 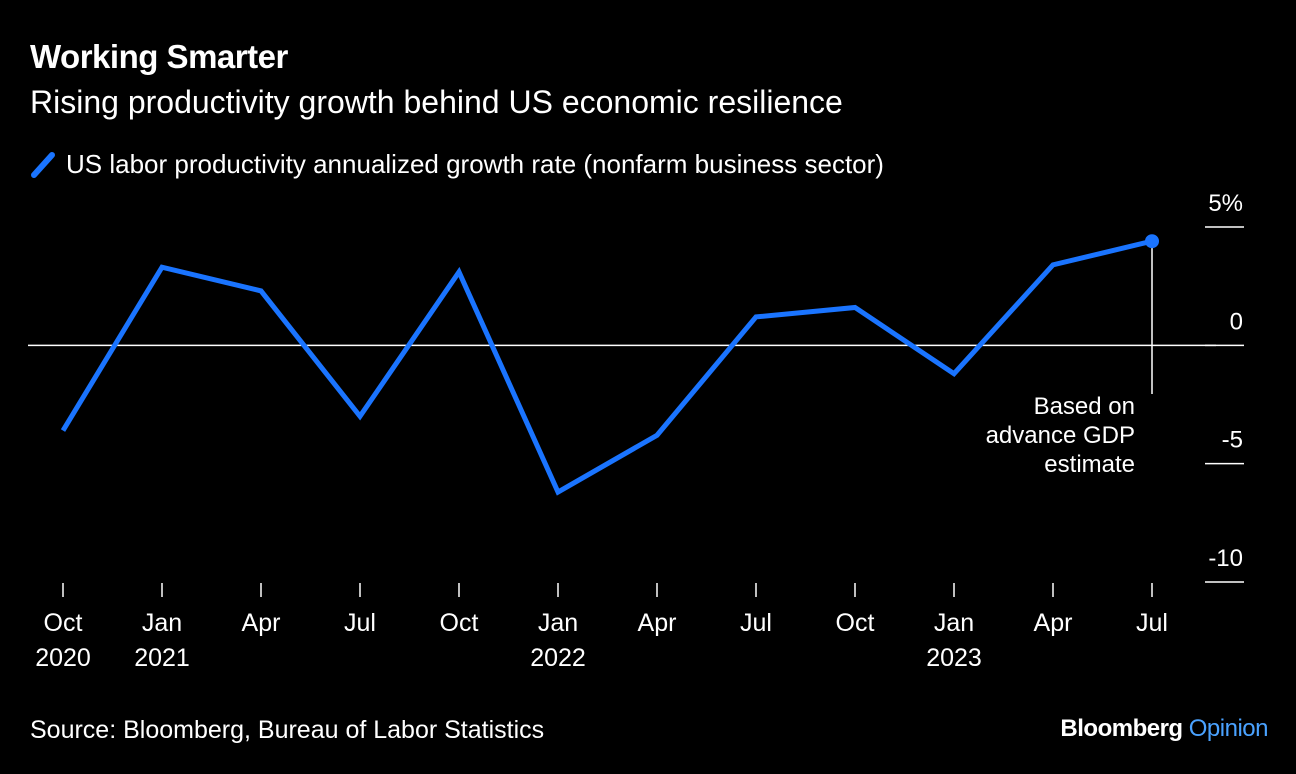 I want to click on annotation-label: advance GDP, so click(x=1060, y=435).